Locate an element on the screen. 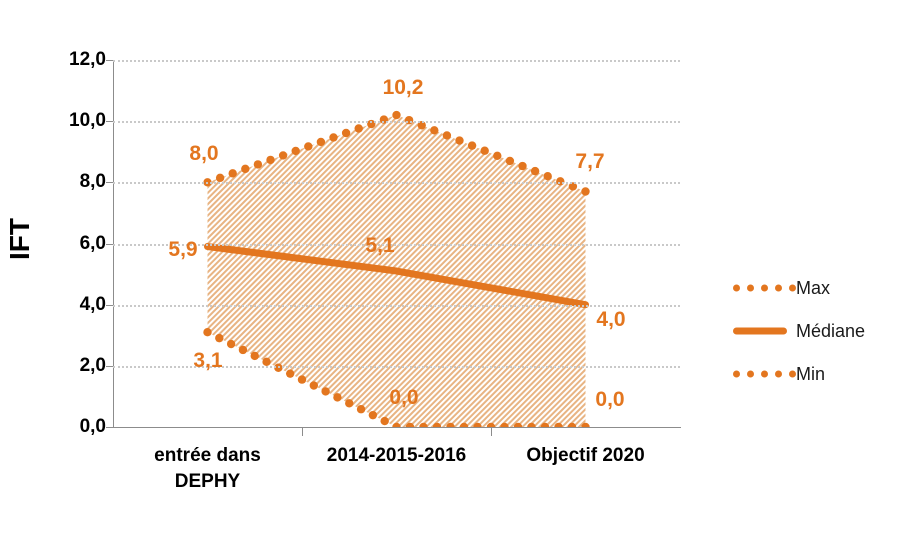 The height and width of the screenshot is (541, 903). series-max-line is located at coordinates (396, 153).